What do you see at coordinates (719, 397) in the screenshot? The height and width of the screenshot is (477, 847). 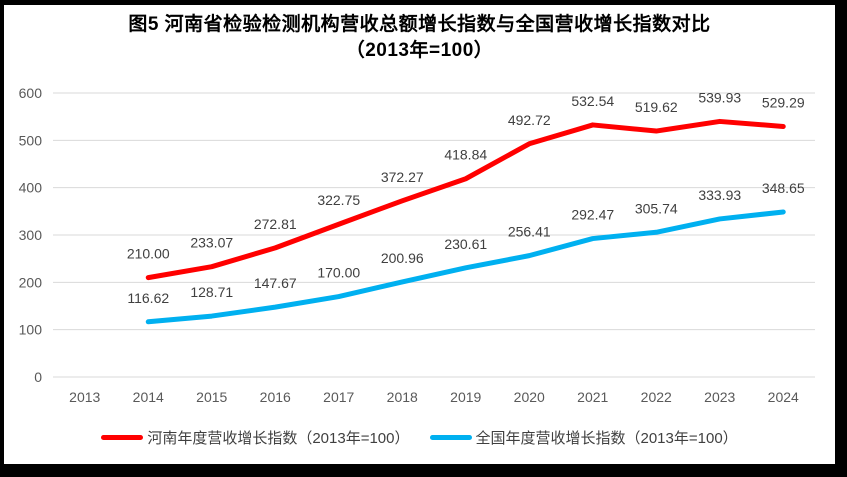 I see `x-axis-tick-label: 2023` at bounding box center [719, 397].